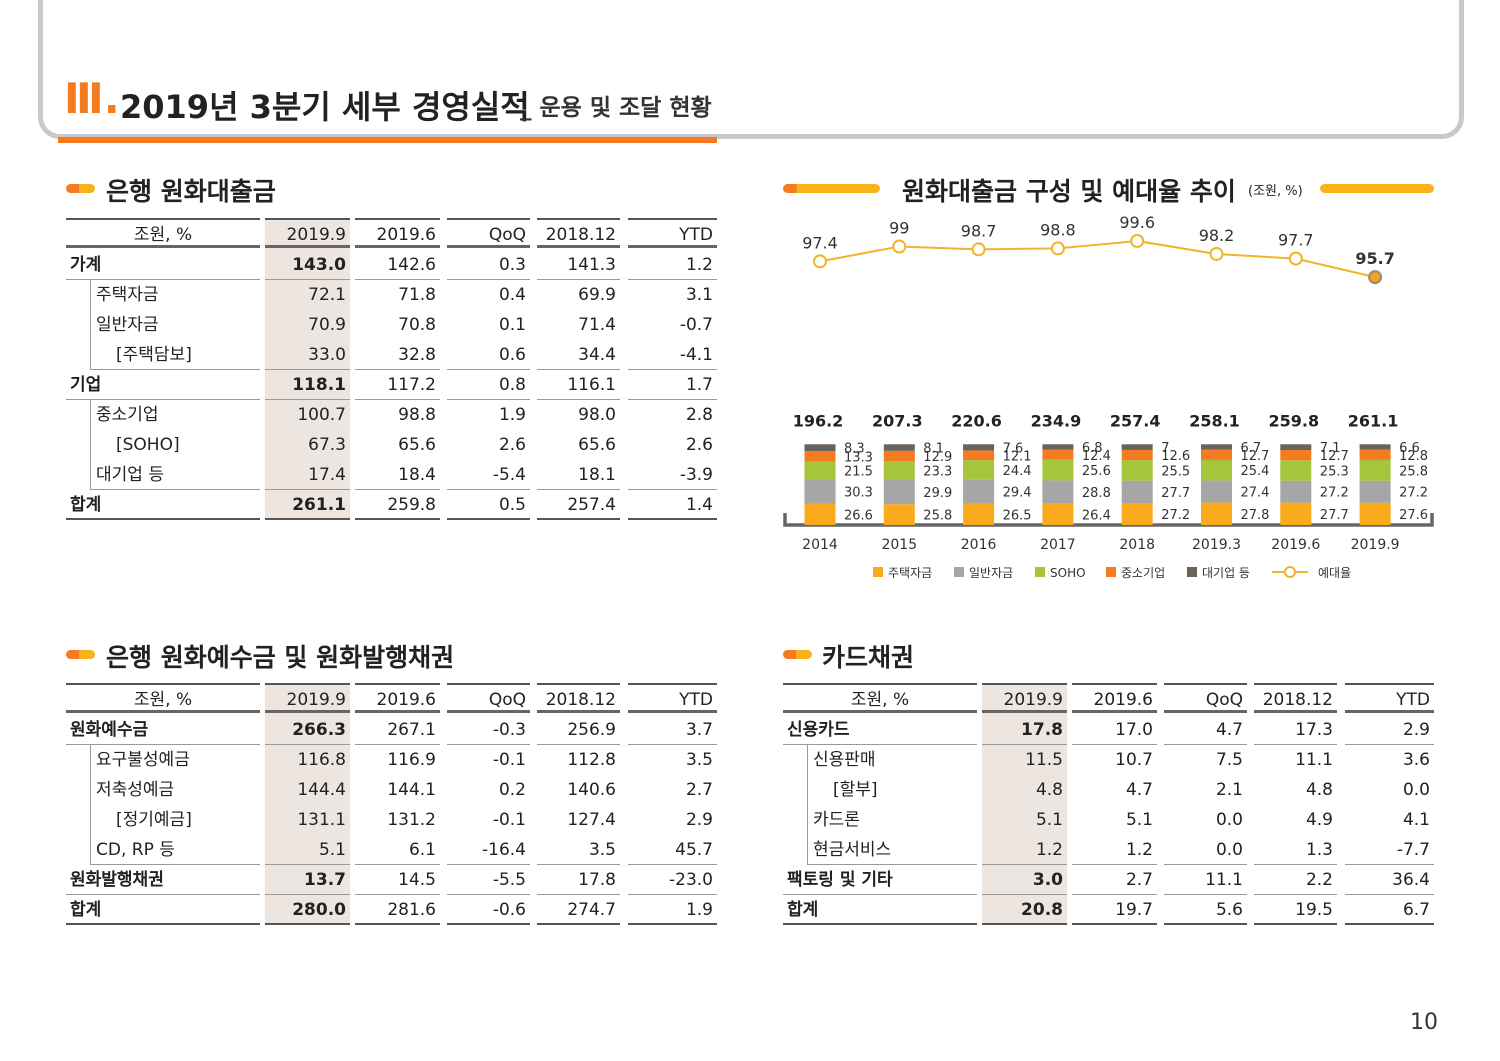 This screenshot has height=1061, width=1500. What do you see at coordinates (1255, 515) in the screenshot?
I see `segment-label: 27.8` at bounding box center [1255, 515].